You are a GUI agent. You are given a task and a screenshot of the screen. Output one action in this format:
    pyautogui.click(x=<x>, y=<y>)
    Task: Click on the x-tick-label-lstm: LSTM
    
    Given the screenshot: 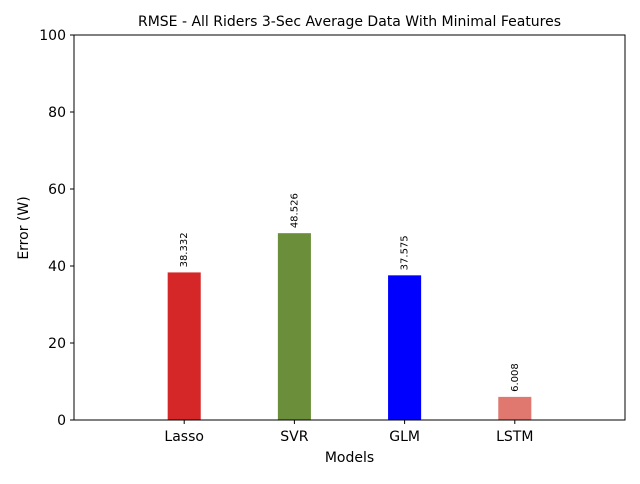 What is the action you would take?
    pyautogui.click(x=514, y=437)
    